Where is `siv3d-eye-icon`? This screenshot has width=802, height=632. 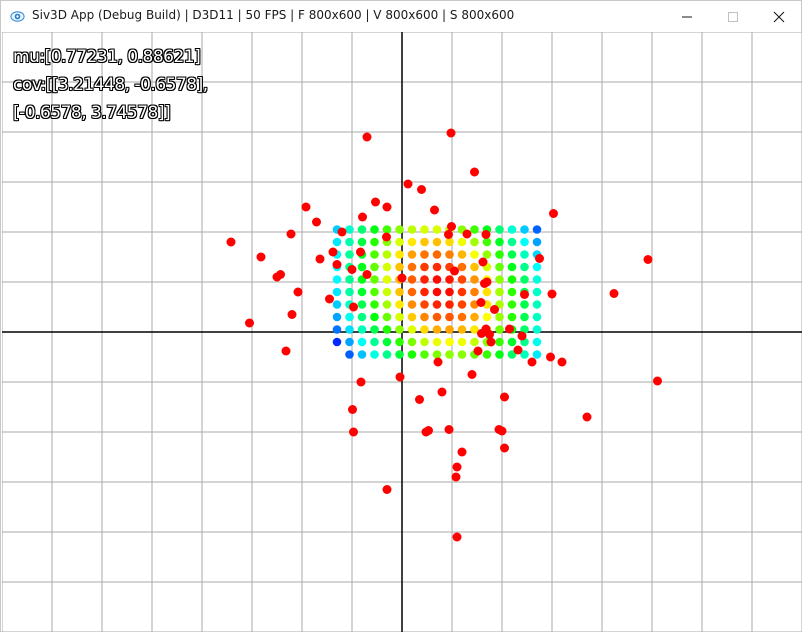
siv3d-eye-icon is located at coordinates (17, 16).